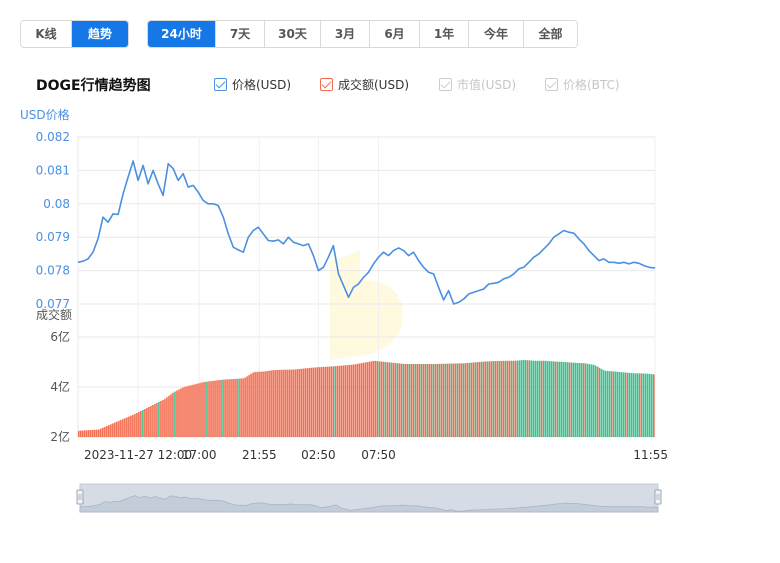 The width and height of the screenshot is (780, 563). Describe the element at coordinates (369, 504) in the screenshot. I see `navigator-series` at that location.